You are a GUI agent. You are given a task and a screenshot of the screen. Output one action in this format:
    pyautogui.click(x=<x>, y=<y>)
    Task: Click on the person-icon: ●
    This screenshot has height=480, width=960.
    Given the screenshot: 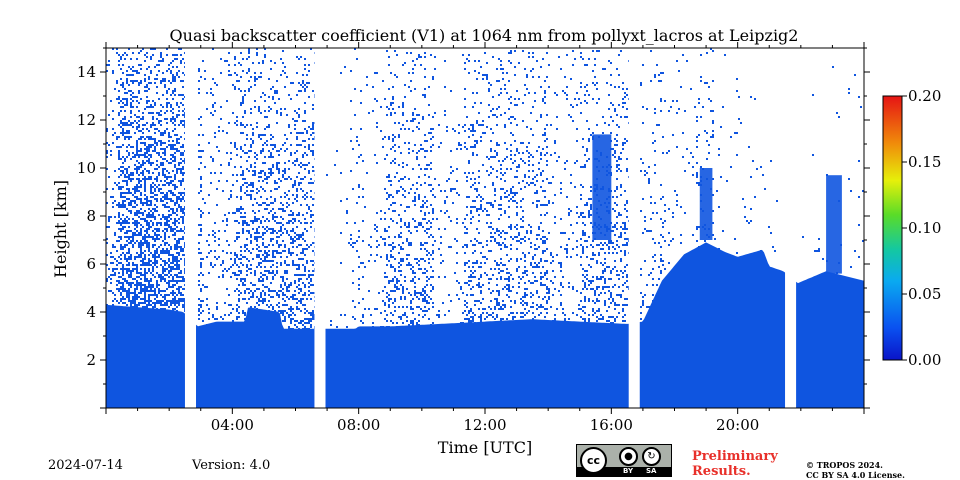 What is the action you would take?
    pyautogui.click(x=628, y=456)
    